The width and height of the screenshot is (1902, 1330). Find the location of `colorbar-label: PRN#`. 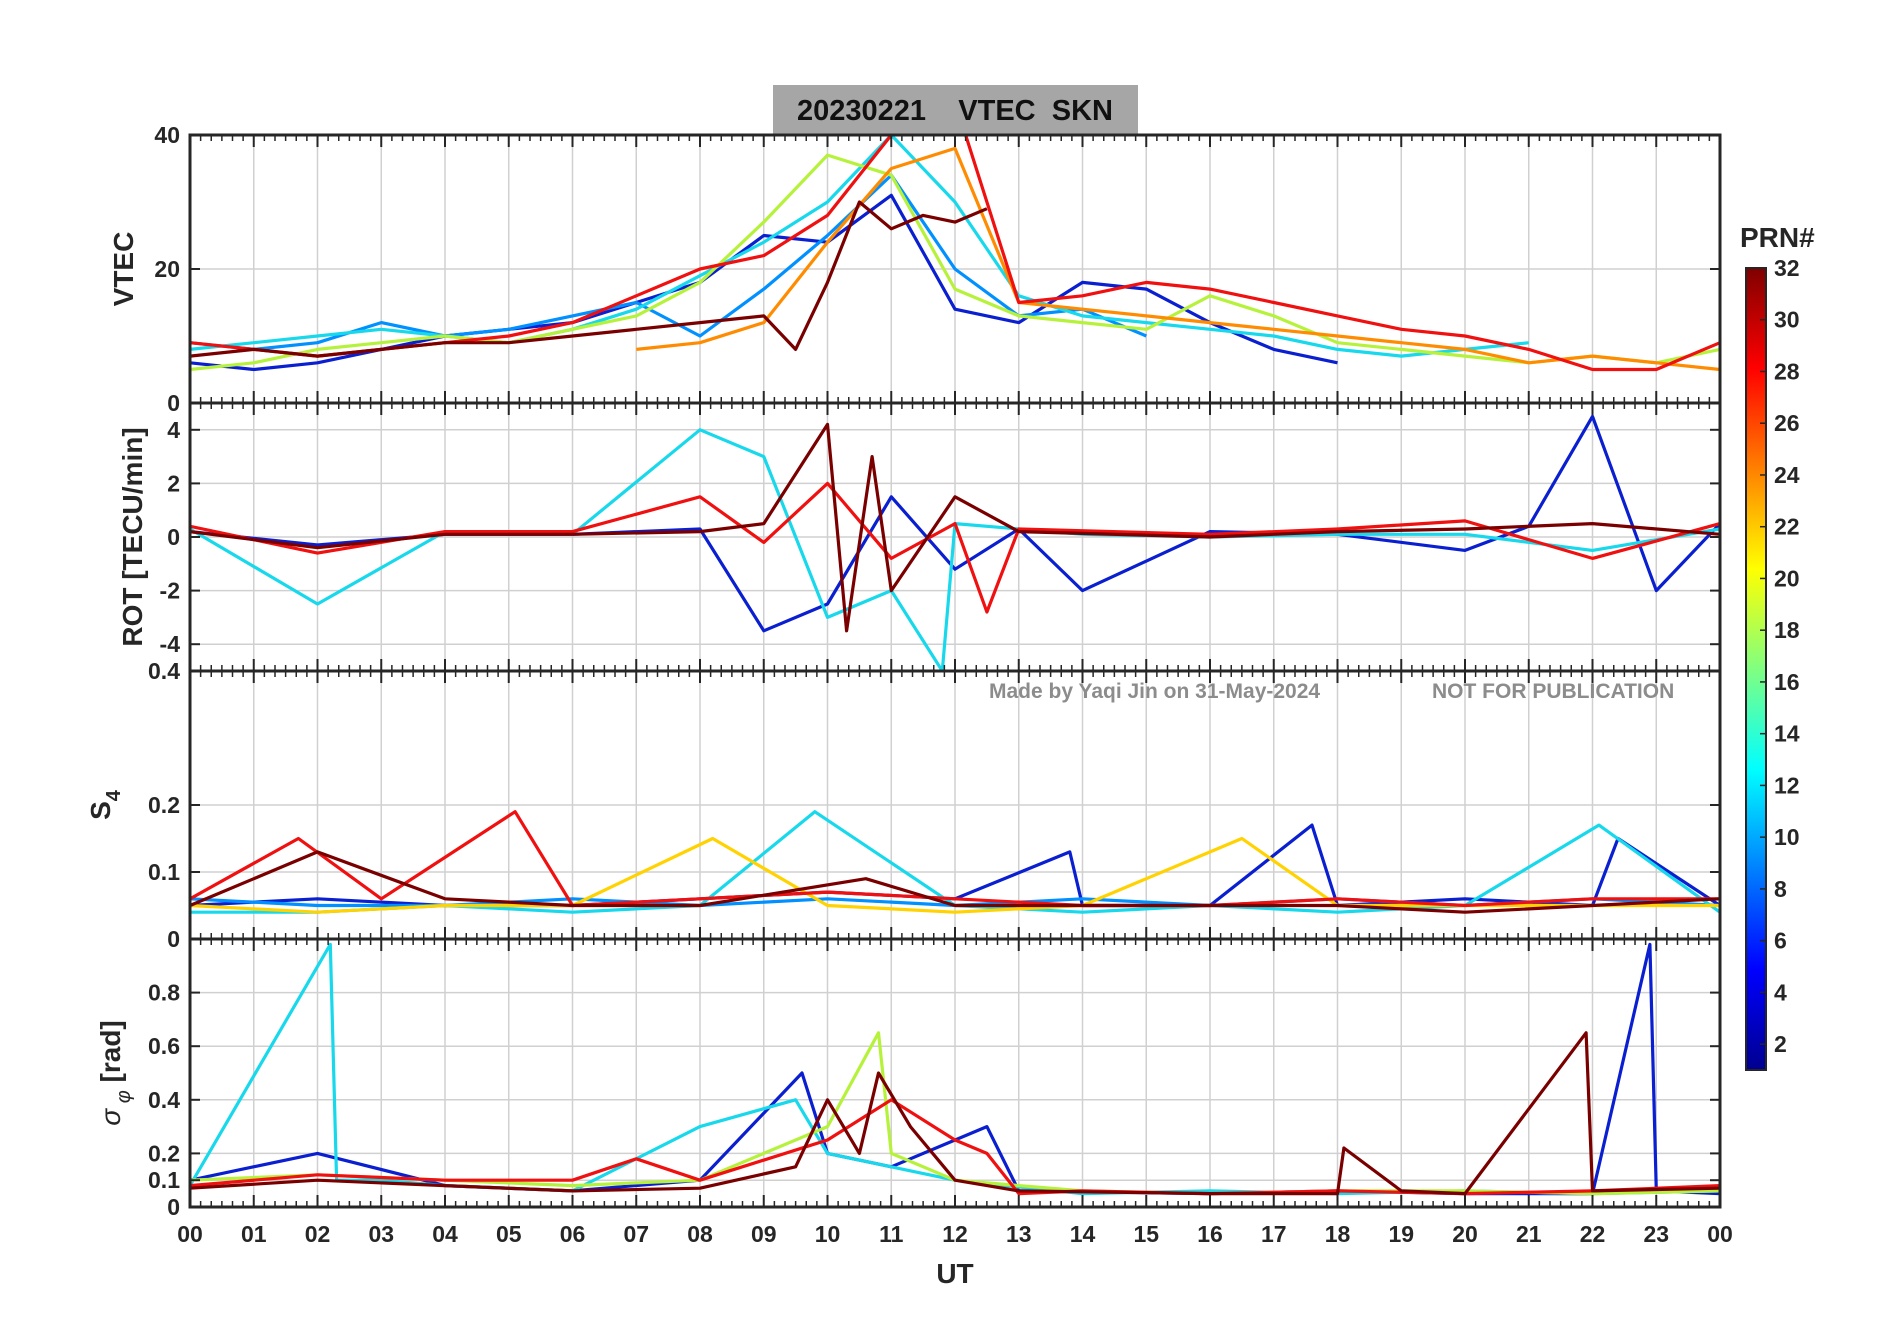

colorbar-label: PRN# is located at coordinates (1777, 237).